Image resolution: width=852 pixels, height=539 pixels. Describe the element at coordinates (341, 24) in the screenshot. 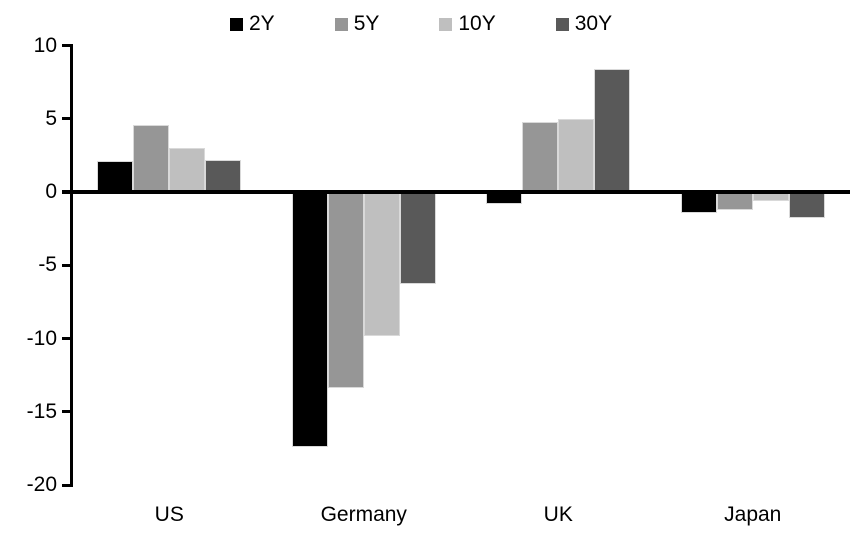

I see `legend-swatch-5y` at that location.